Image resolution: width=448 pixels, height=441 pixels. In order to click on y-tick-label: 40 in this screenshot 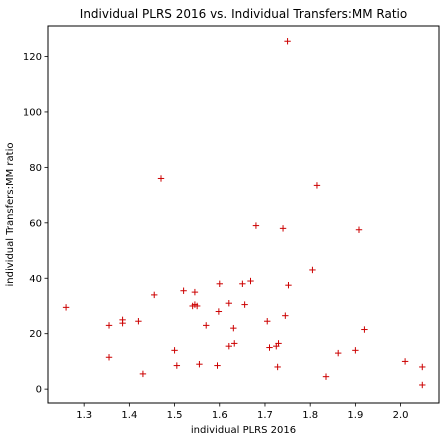, I will do `click(35, 279)`.